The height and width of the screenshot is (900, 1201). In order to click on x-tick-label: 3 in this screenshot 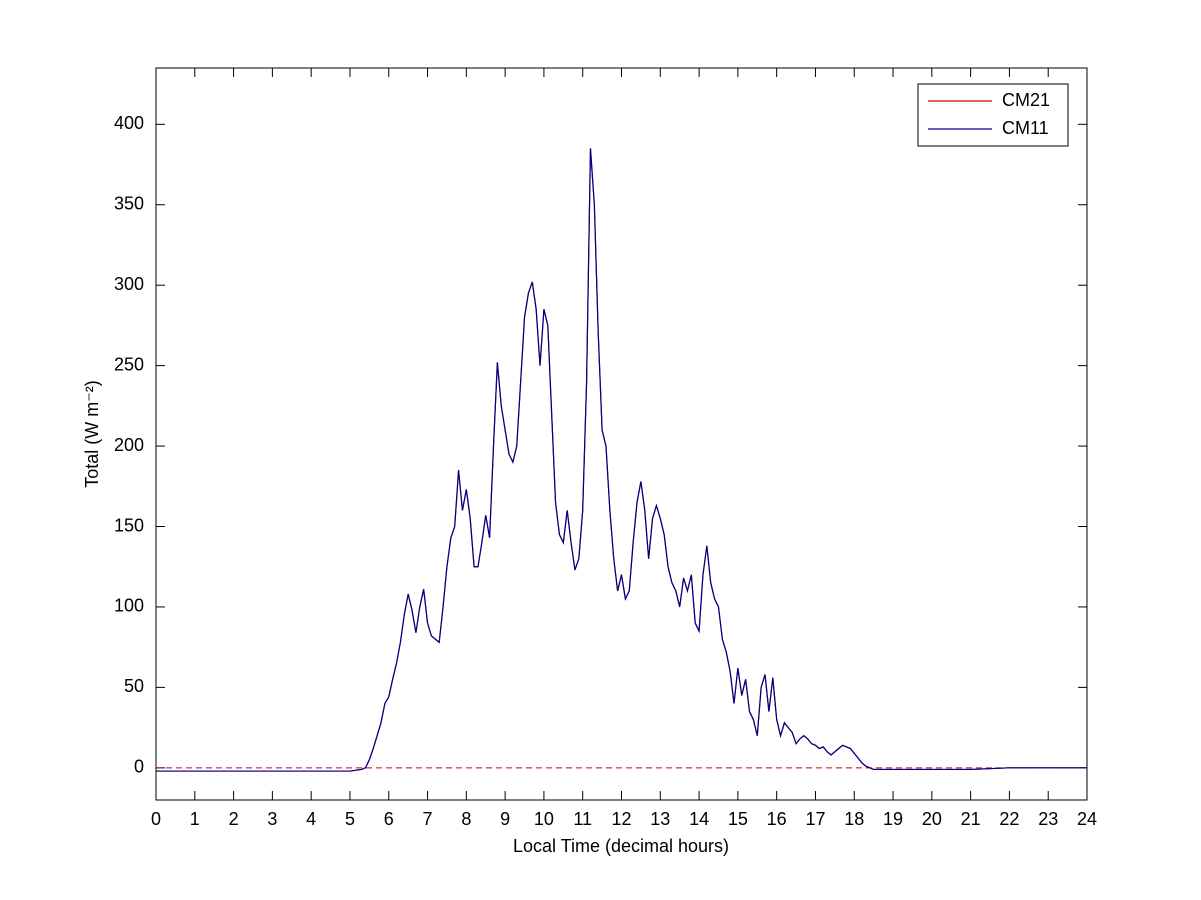, I will do `click(272, 819)`.